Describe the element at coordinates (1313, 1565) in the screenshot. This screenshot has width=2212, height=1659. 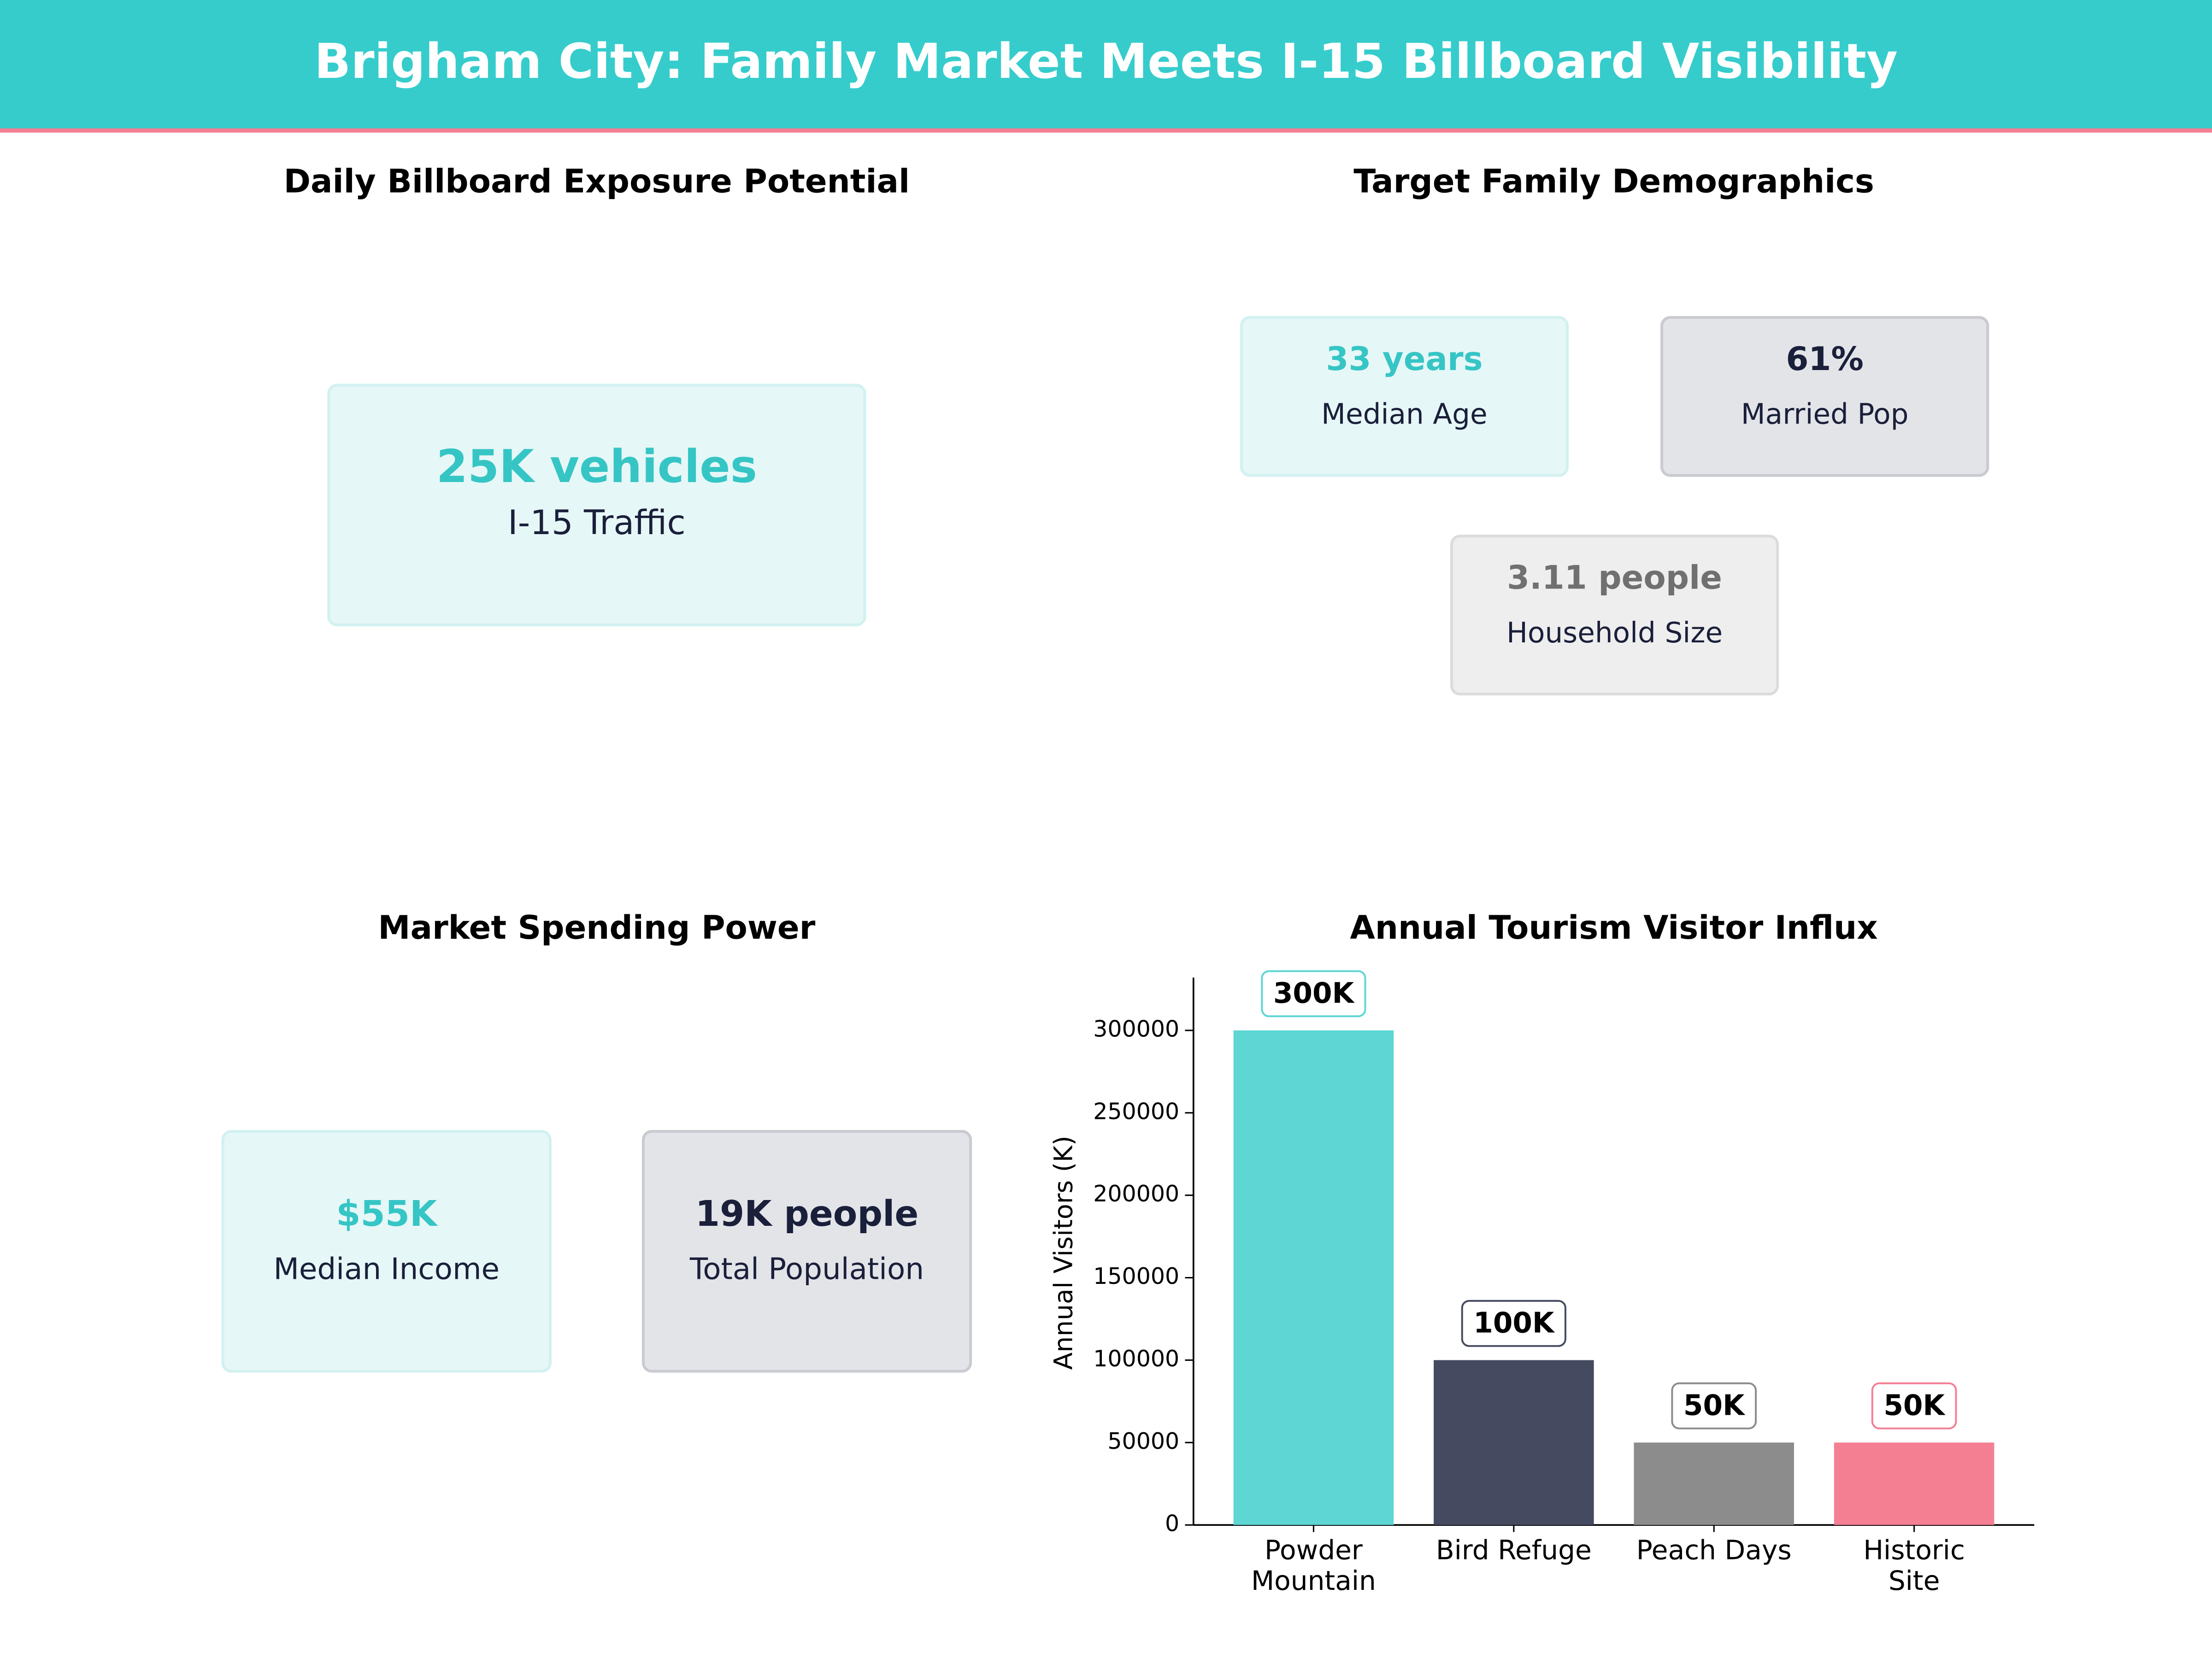
I see `x-tick-label: Powder Mountain` at that location.